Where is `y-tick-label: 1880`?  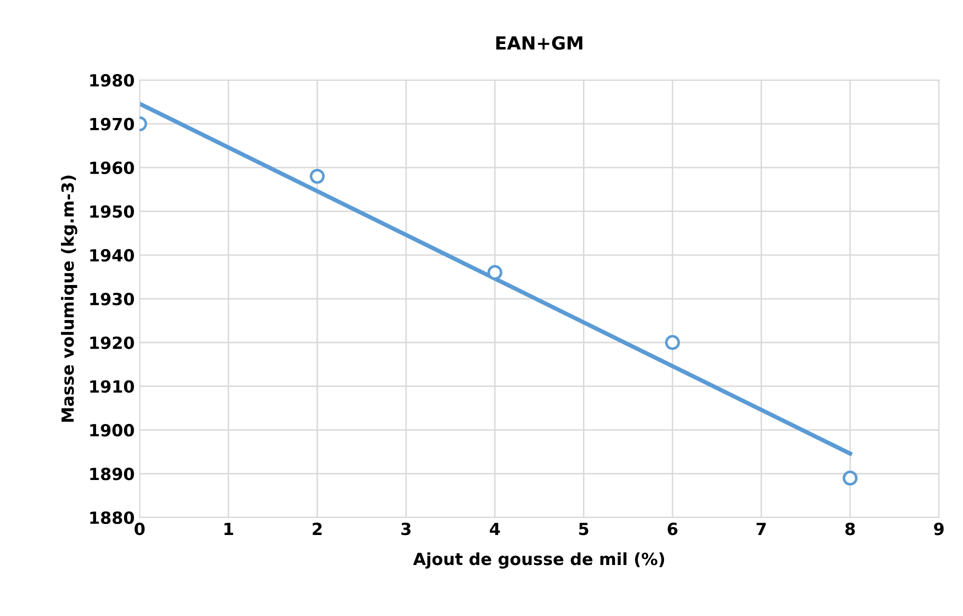
y-tick-label: 1880 is located at coordinates (112, 517).